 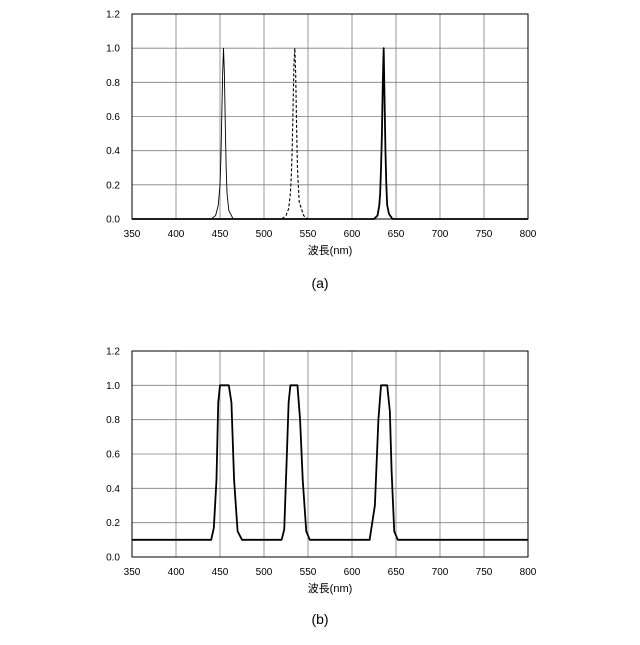 I want to click on series-line-bold-solid, so click(x=330, y=462).